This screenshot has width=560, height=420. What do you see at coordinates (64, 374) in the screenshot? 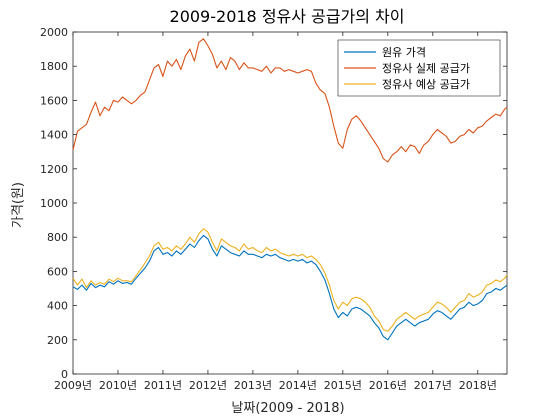
I see `y-tick-label: 0` at bounding box center [64, 374].